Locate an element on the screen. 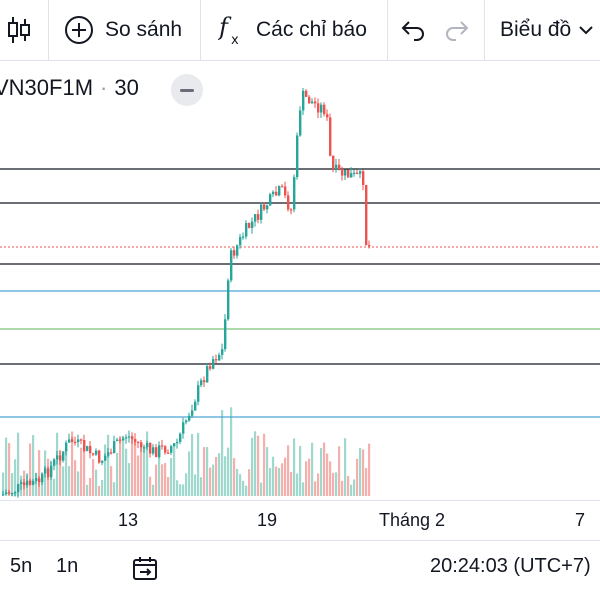 The width and height of the screenshot is (600, 601). xaxis-label-month: Tháng 2 is located at coordinates (412, 520).